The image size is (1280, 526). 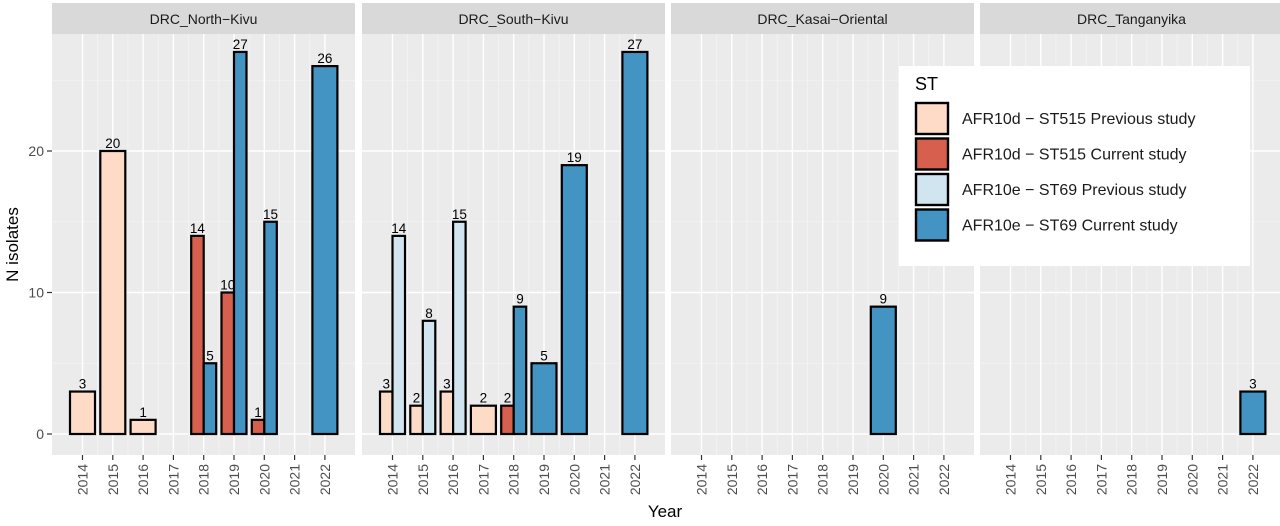 I want to click on legend-label: AFR10e − ST69 Previous study, so click(x=1074, y=190).